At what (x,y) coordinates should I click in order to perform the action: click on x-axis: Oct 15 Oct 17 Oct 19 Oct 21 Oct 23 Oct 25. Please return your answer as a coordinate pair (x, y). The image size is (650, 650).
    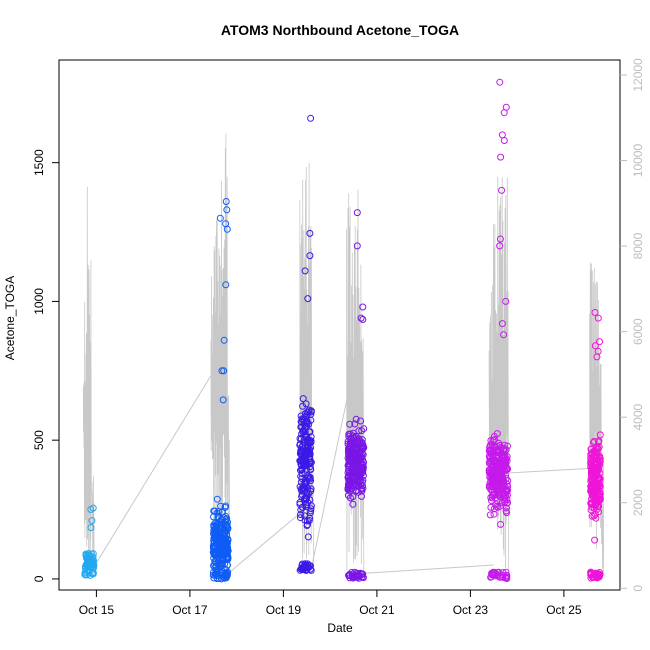
    Looking at the image, I should click on (330, 603).